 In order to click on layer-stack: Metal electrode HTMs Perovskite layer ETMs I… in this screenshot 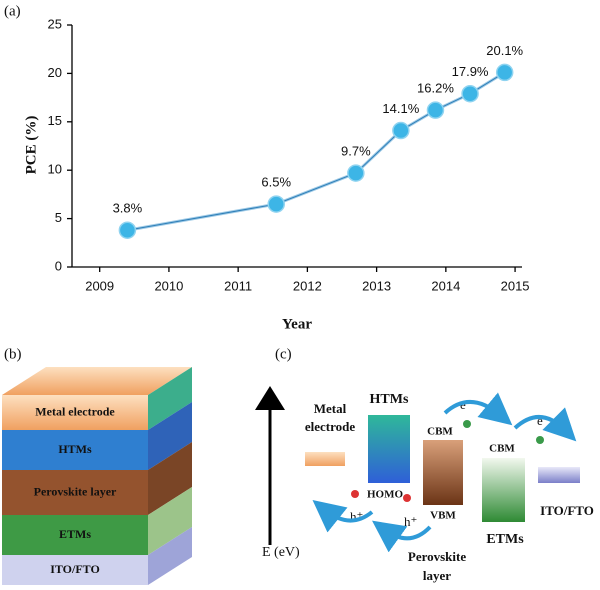, I will do `click(97, 476)`.